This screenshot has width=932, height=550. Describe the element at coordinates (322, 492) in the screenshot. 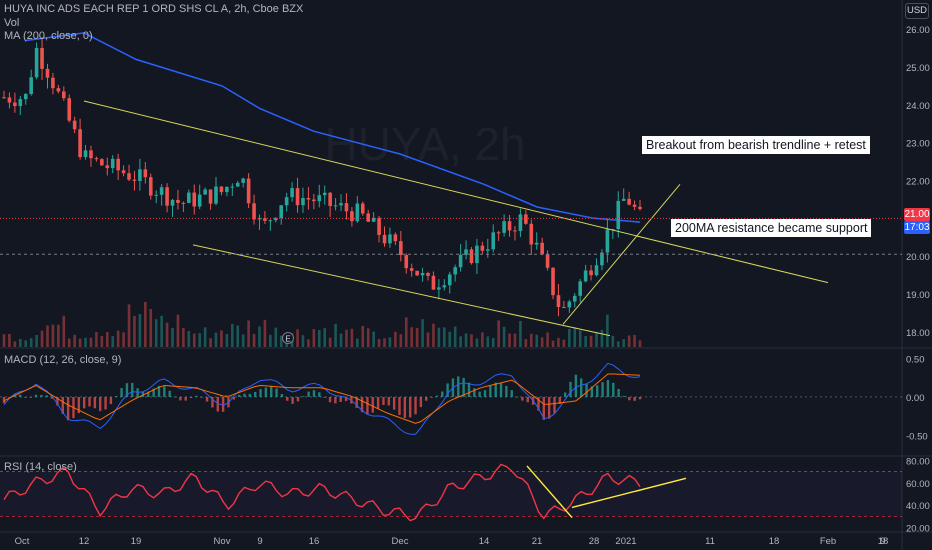

I see `rsi-line` at that location.